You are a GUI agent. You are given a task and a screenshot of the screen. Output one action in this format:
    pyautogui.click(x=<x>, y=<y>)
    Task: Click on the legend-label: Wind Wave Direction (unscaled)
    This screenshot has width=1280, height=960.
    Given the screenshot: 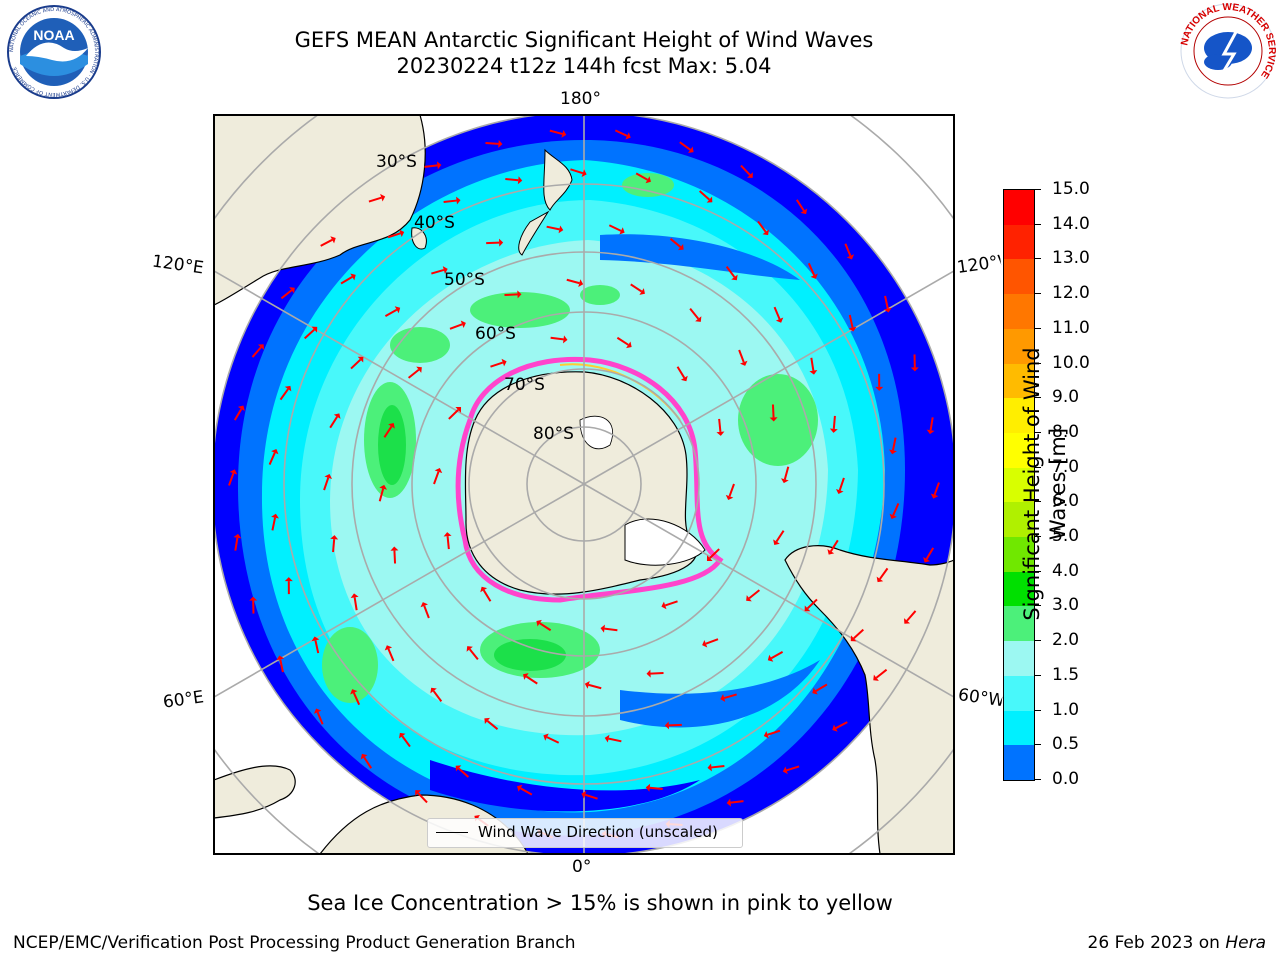 What is the action you would take?
    pyautogui.click(x=598, y=832)
    